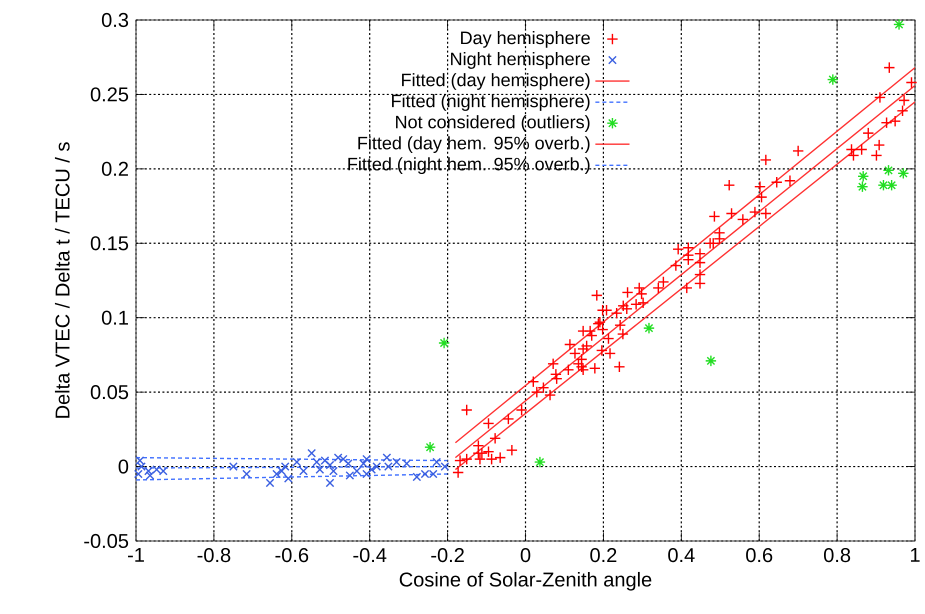  What do you see at coordinates (109, 94) in the screenshot?
I see `y-tick-label: 0.25` at bounding box center [109, 94].